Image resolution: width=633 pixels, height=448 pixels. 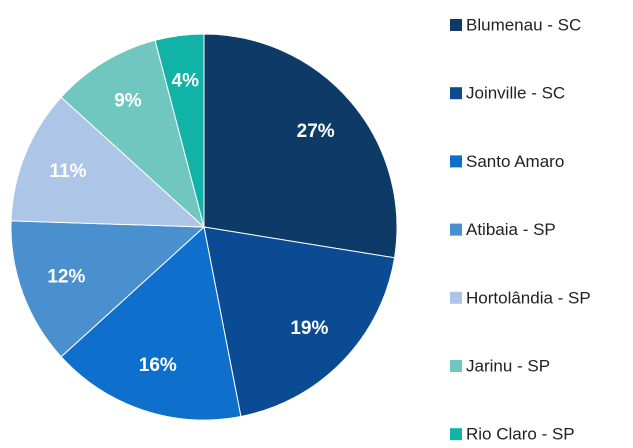 What do you see at coordinates (528, 297) in the screenshot?
I see `legend-label: Hortolândia - SP` at bounding box center [528, 297].